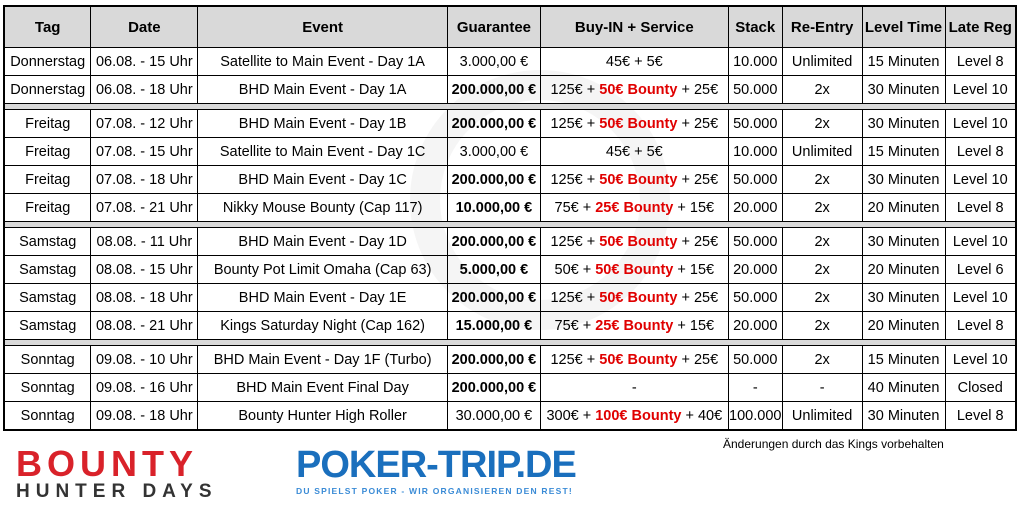 The image size is (1017, 508). Describe the element at coordinates (144, 359) in the screenshot. I see `date-cell: 09.08. - 10 Uhr` at that location.